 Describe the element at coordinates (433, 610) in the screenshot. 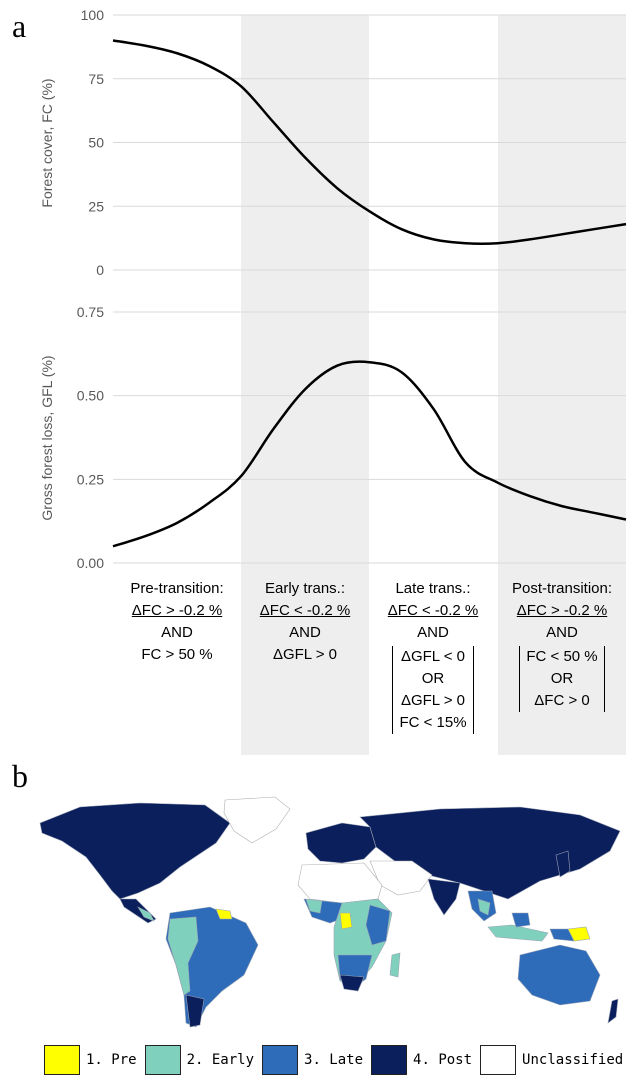

I see `stage-late-cond1: ΔFC < -0.2 %` at that location.